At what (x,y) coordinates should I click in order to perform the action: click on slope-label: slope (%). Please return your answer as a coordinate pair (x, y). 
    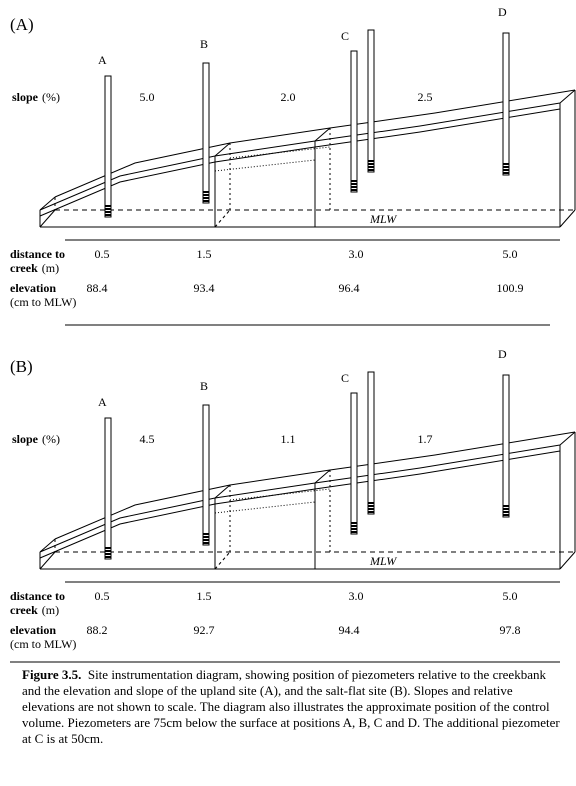
    Looking at the image, I should click on (36, 439).